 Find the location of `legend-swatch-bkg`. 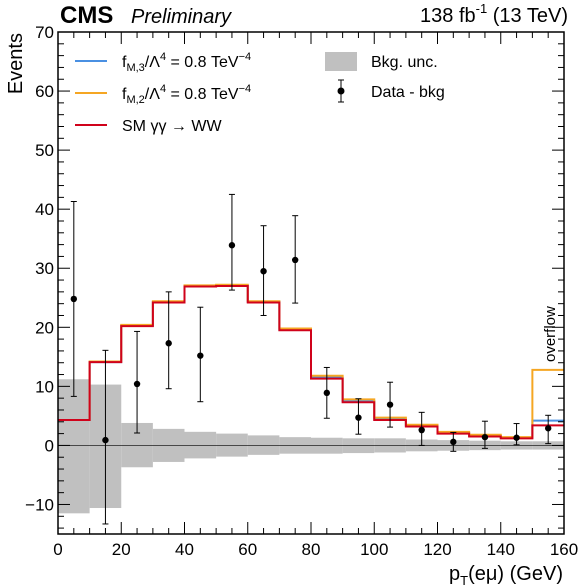

legend-swatch-bkg is located at coordinates (341, 61).